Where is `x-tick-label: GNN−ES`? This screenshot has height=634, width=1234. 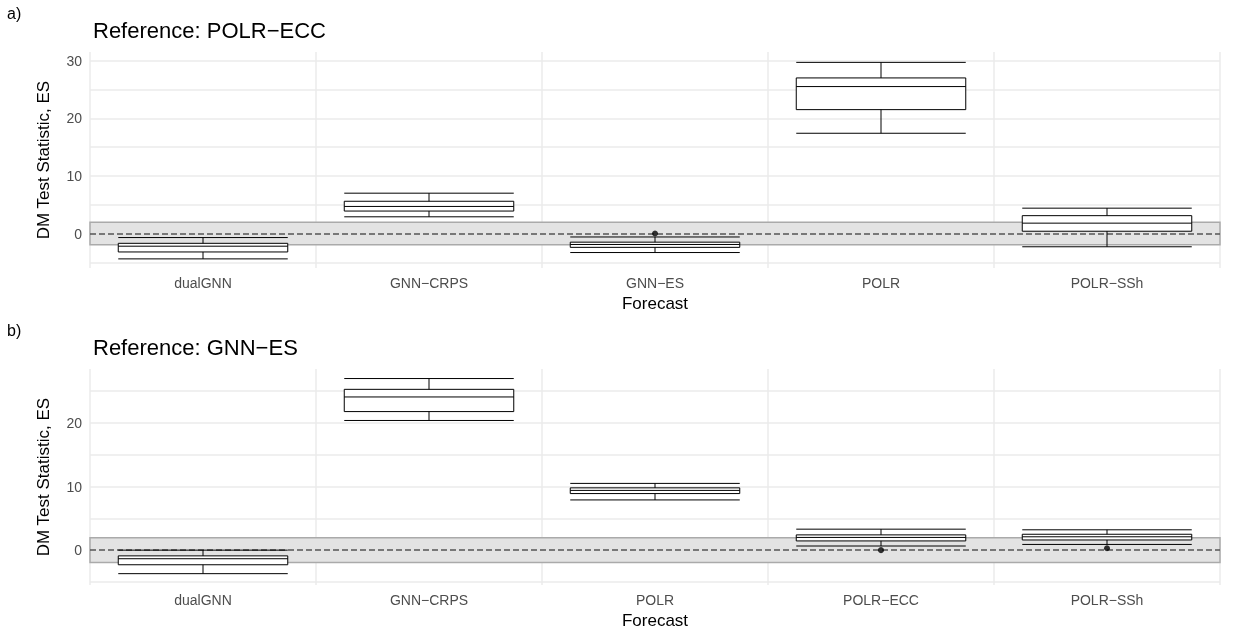 x-tick-label: GNN−ES is located at coordinates (655, 283).